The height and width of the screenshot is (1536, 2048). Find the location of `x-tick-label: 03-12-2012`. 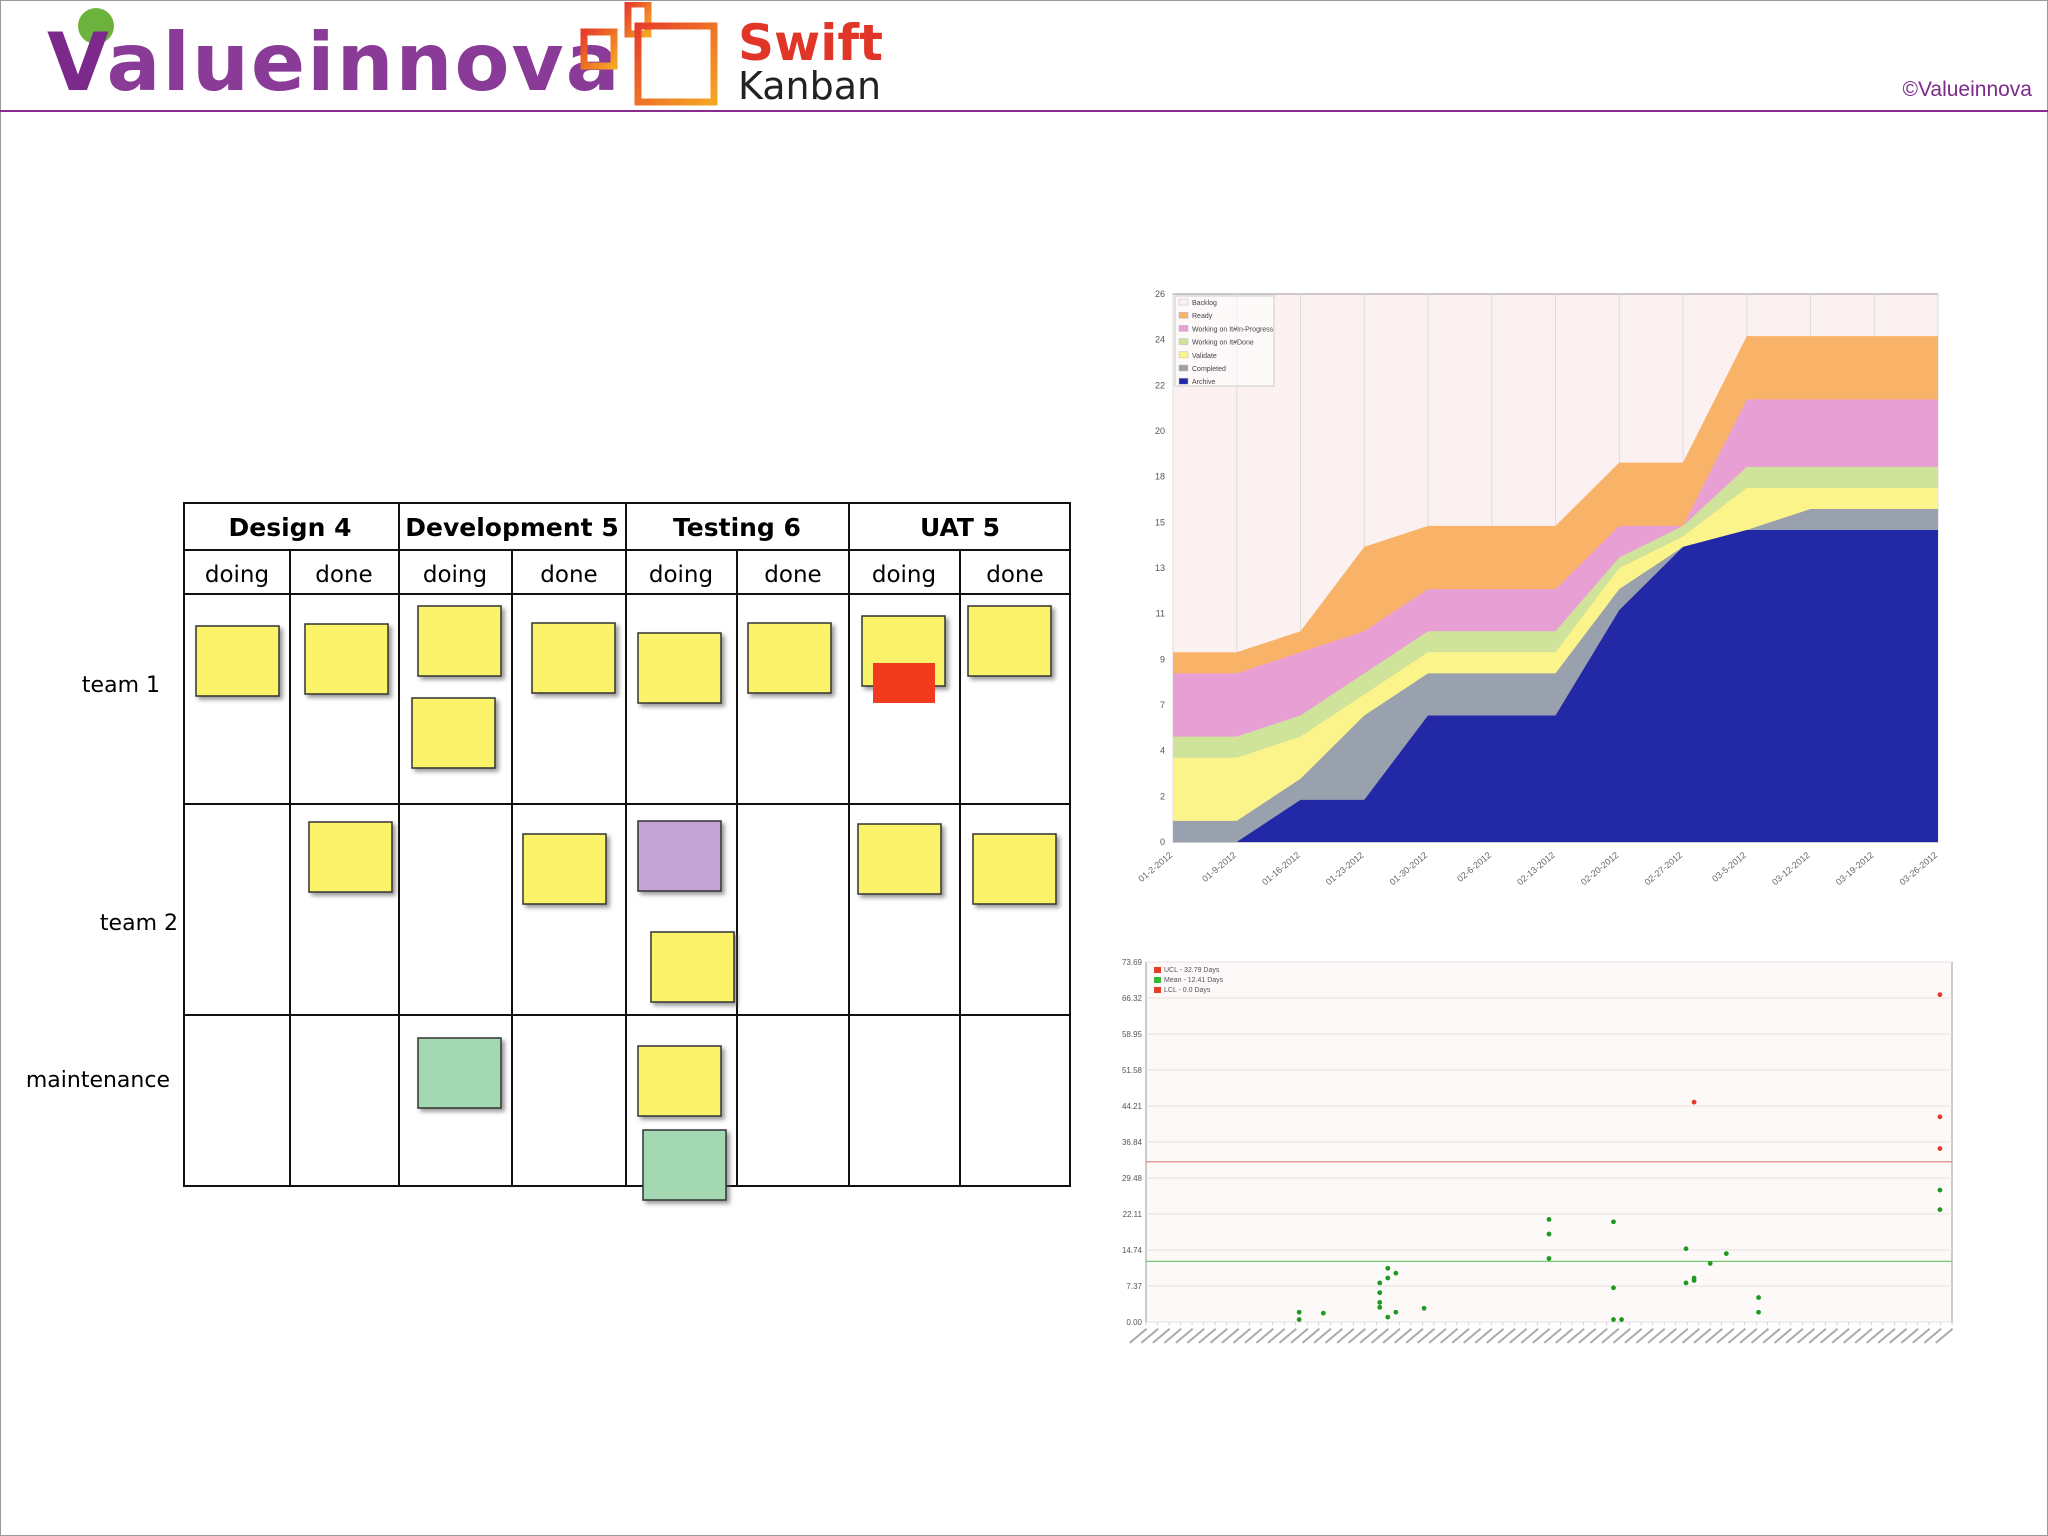

x-tick-label: 03-12-2012 is located at coordinates (1791, 867).